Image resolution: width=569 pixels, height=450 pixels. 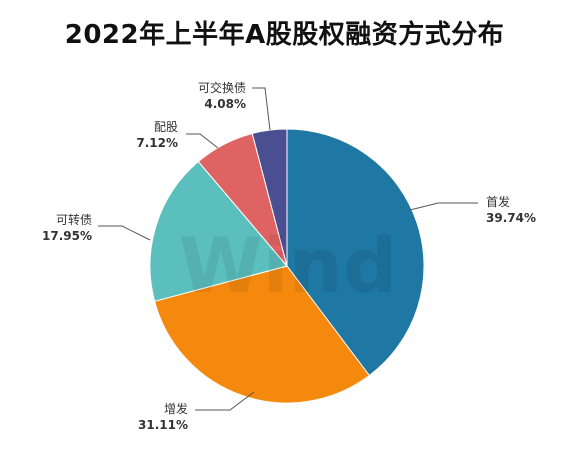 I want to click on slice-category-label-2: 增发, so click(x=176, y=408).